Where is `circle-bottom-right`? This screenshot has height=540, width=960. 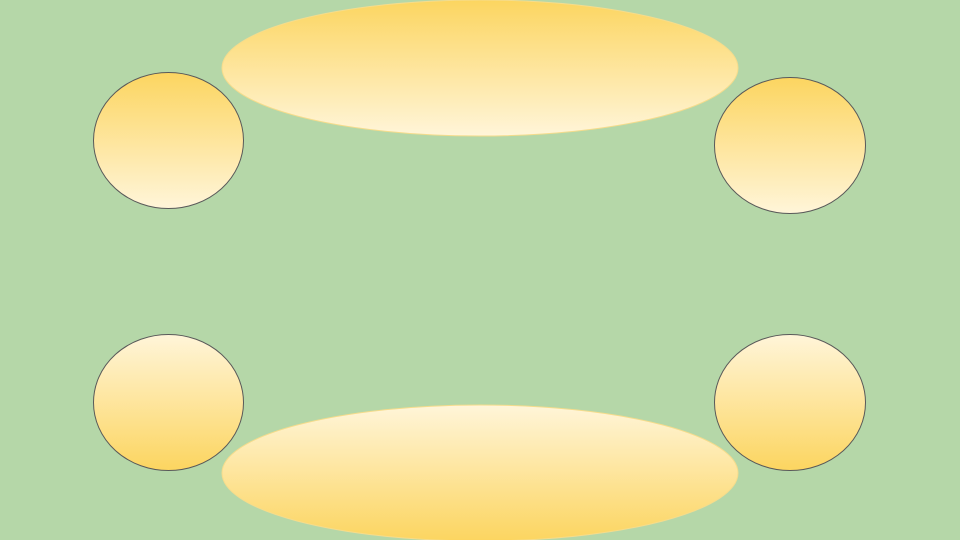 circle-bottom-right is located at coordinates (790, 402).